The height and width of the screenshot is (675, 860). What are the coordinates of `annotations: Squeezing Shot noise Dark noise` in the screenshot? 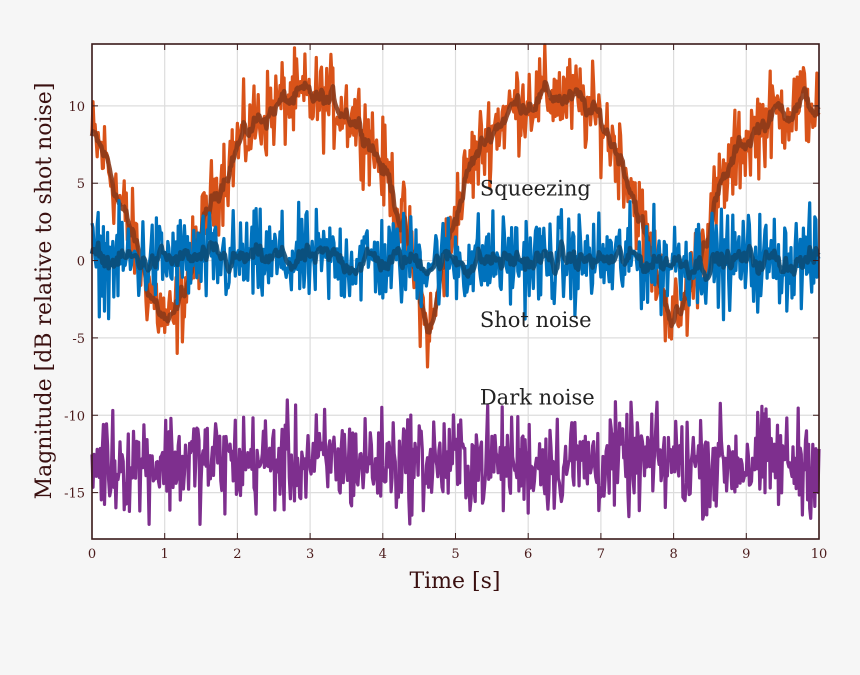 It's located at (537, 293).